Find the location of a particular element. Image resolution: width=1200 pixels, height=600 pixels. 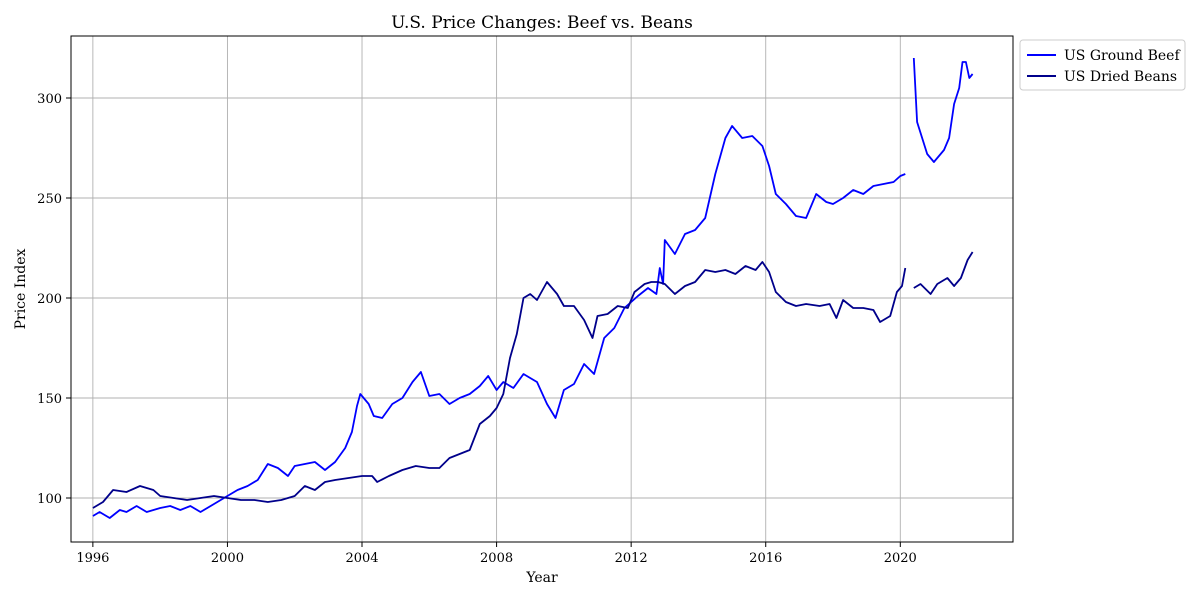

legend-label-dried-beans: US Dried Beans is located at coordinates (1120, 77).